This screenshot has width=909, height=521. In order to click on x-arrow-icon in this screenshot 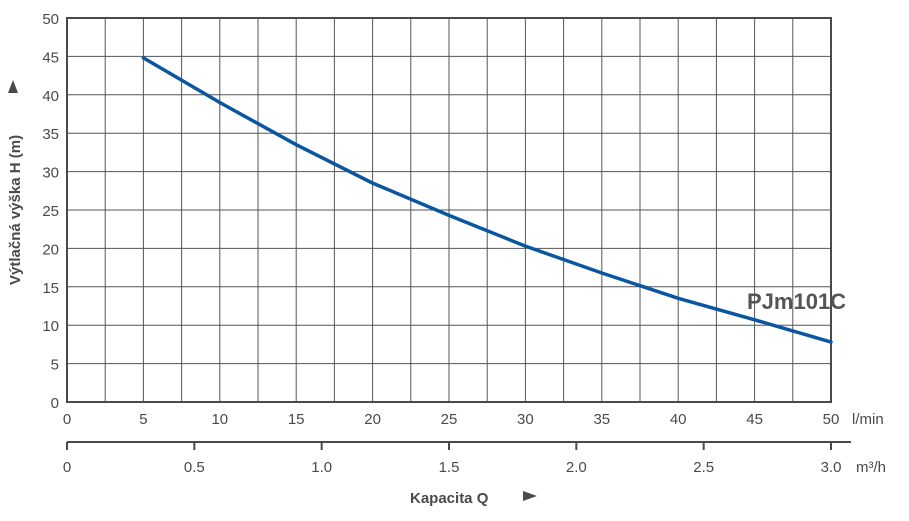, I will do `click(530, 496)`.